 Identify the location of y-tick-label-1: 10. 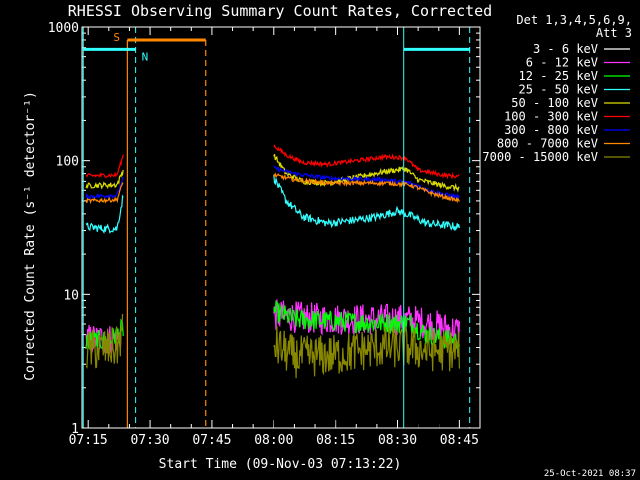
(71, 295).